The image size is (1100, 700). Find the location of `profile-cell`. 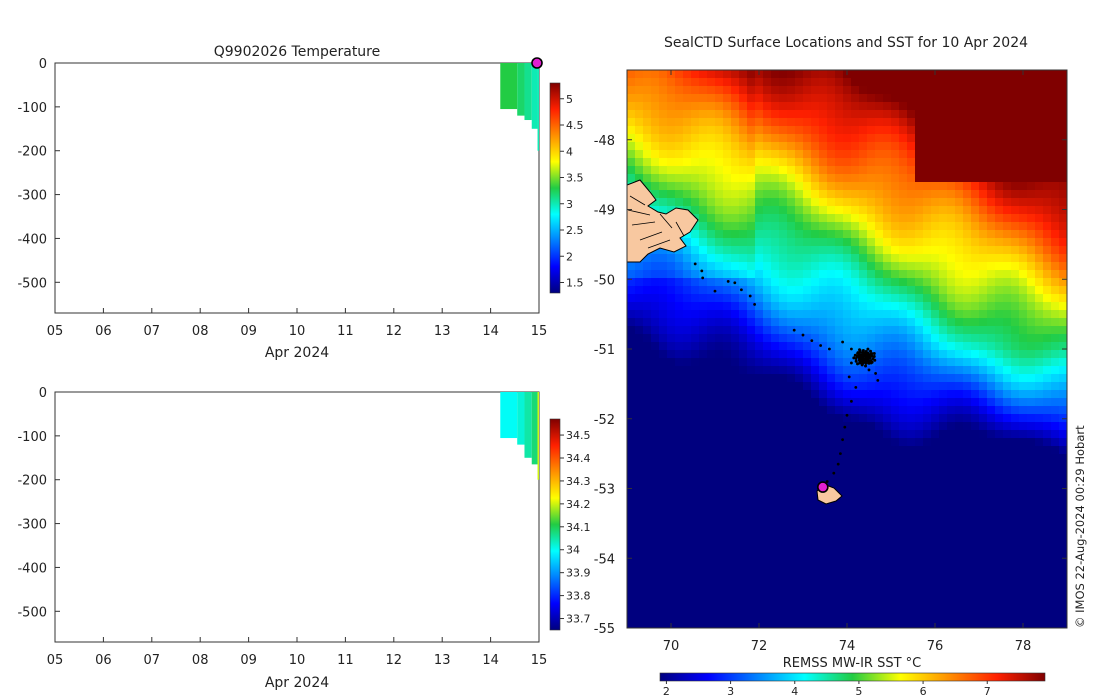

profile-cell is located at coordinates (528, 425).